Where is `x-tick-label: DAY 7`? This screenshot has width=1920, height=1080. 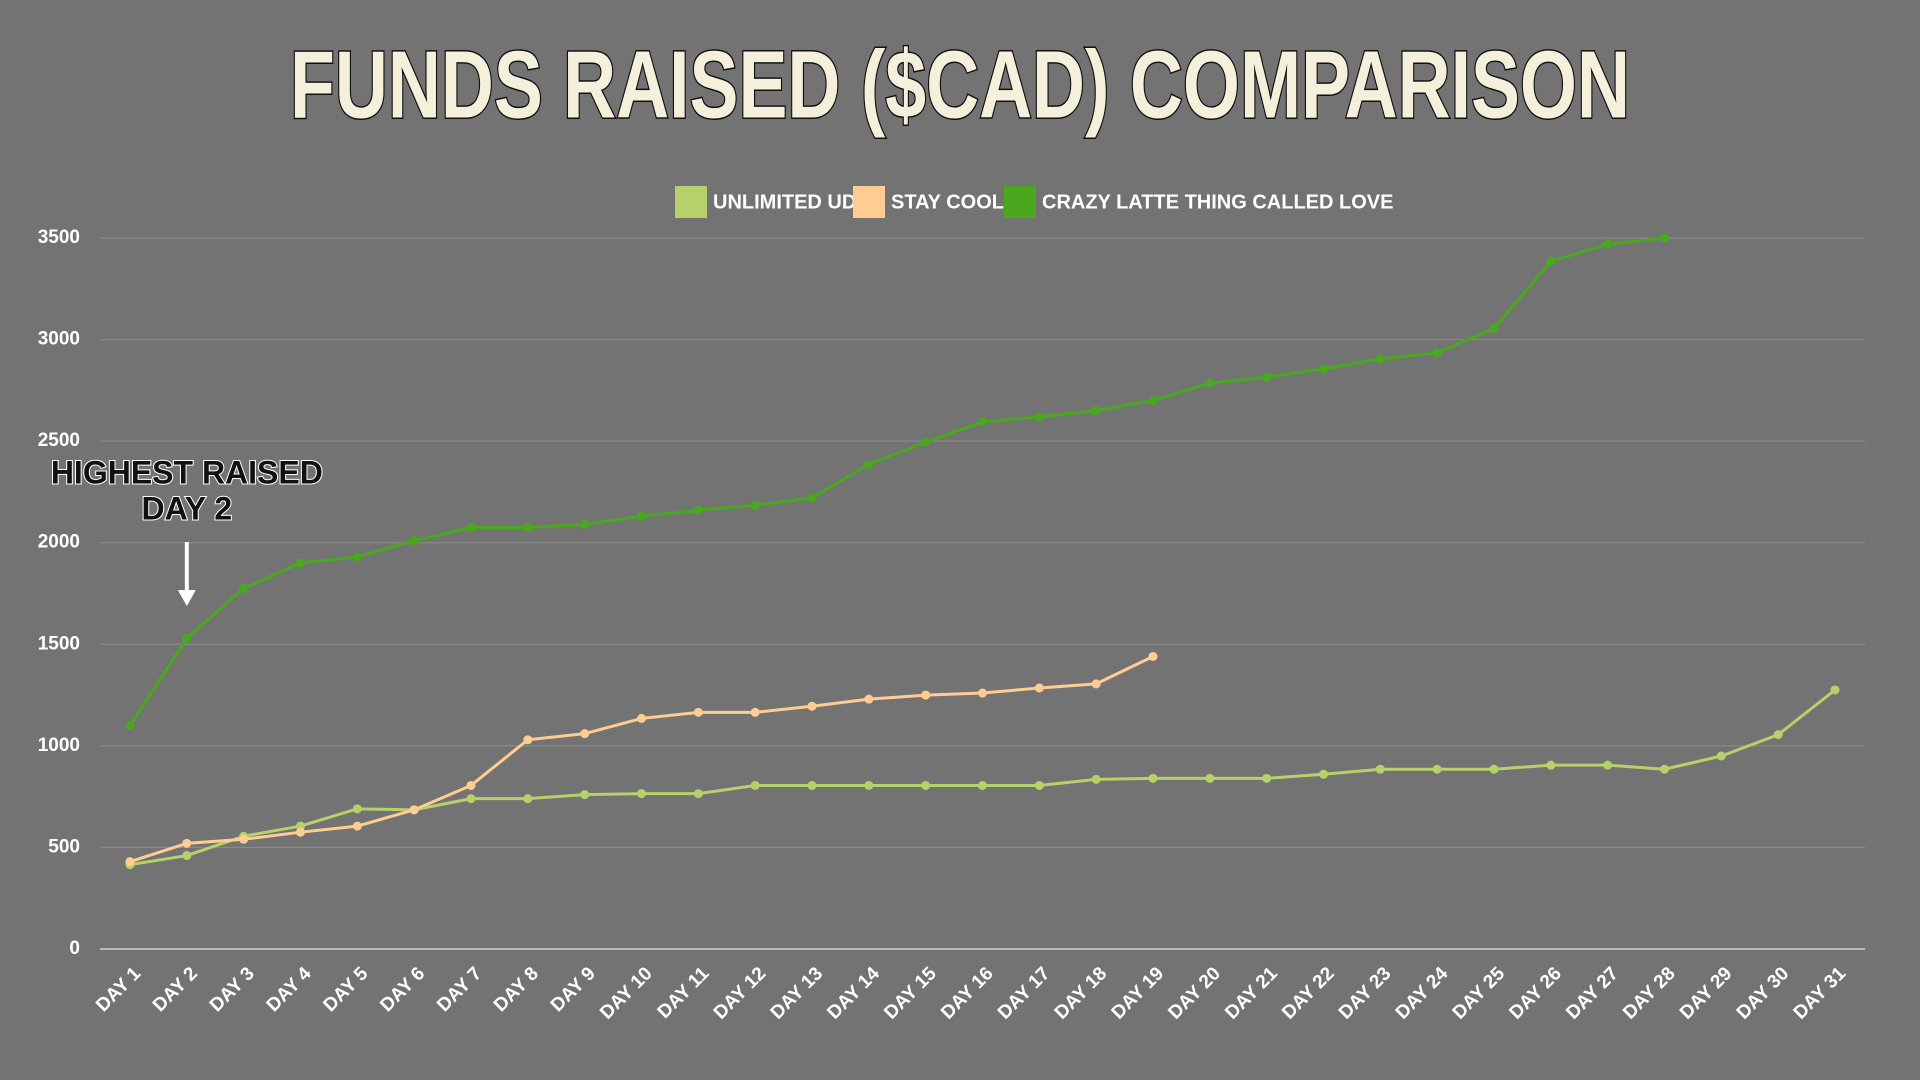
x-tick-label: DAY 7 is located at coordinates (459, 989).